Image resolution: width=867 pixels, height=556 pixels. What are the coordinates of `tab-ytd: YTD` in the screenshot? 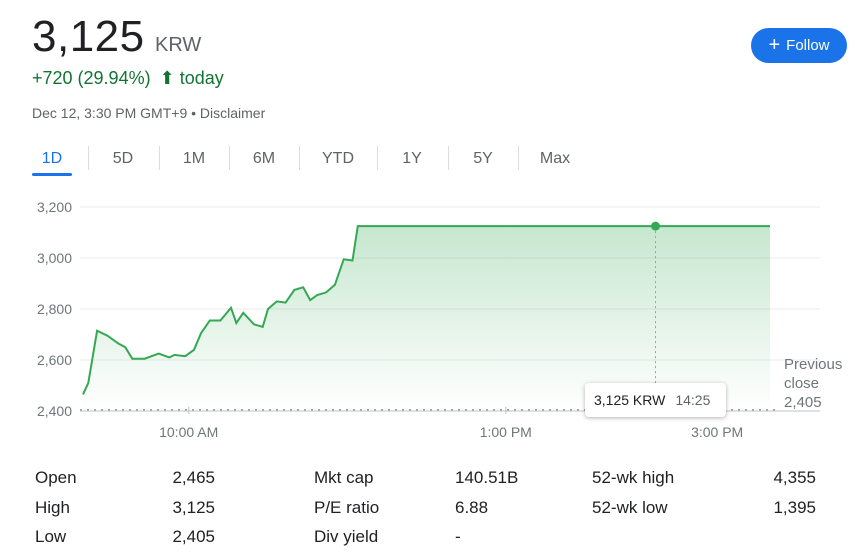 It's located at (338, 158).